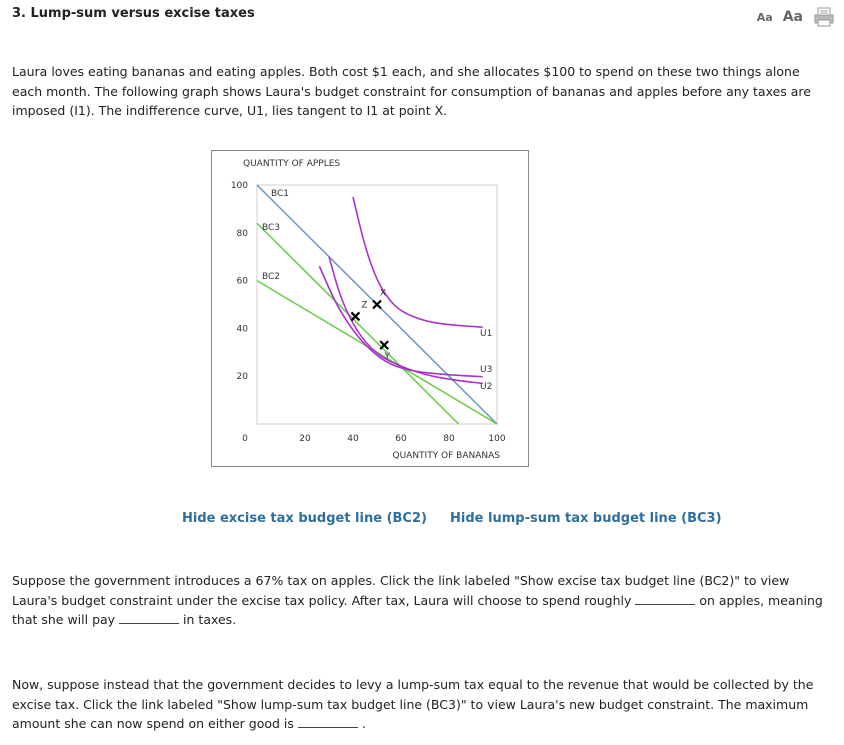  What do you see at coordinates (304, 518) in the screenshot?
I see `hide-excise-tax-link: Hide excise tax budget line (BC2)` at bounding box center [304, 518].